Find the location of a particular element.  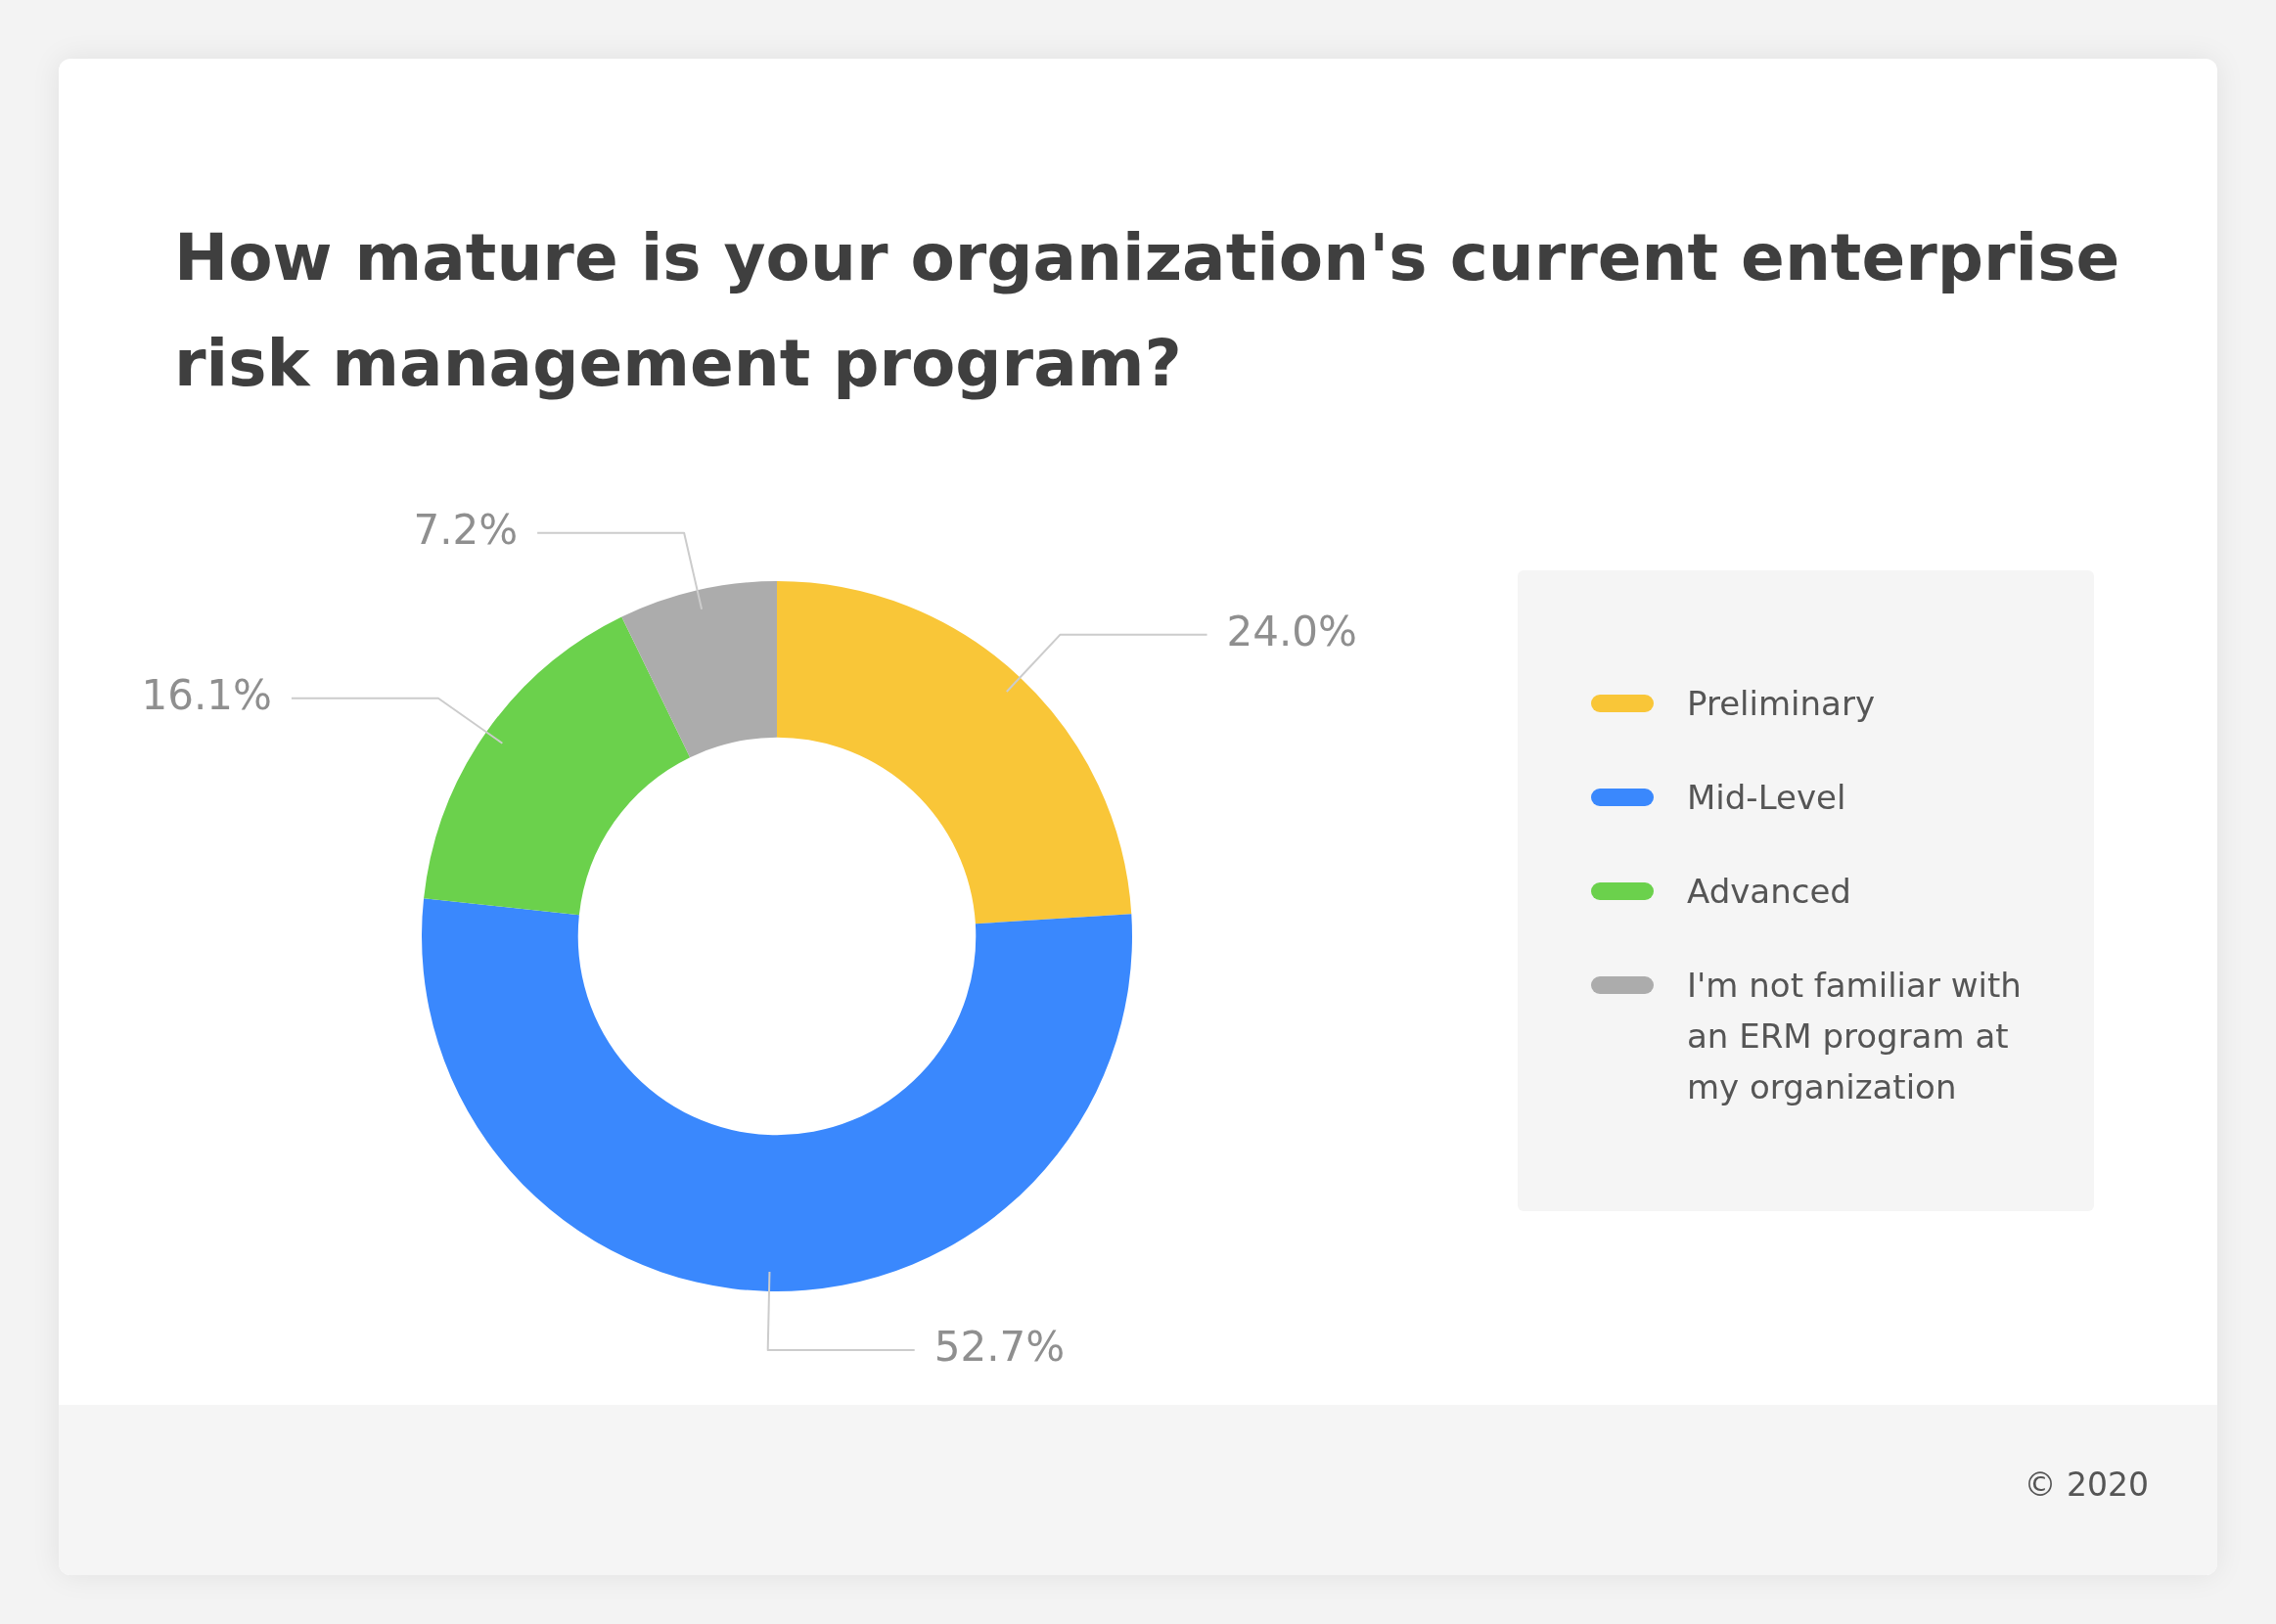

legend-label: Advanced is located at coordinates (1769, 892).